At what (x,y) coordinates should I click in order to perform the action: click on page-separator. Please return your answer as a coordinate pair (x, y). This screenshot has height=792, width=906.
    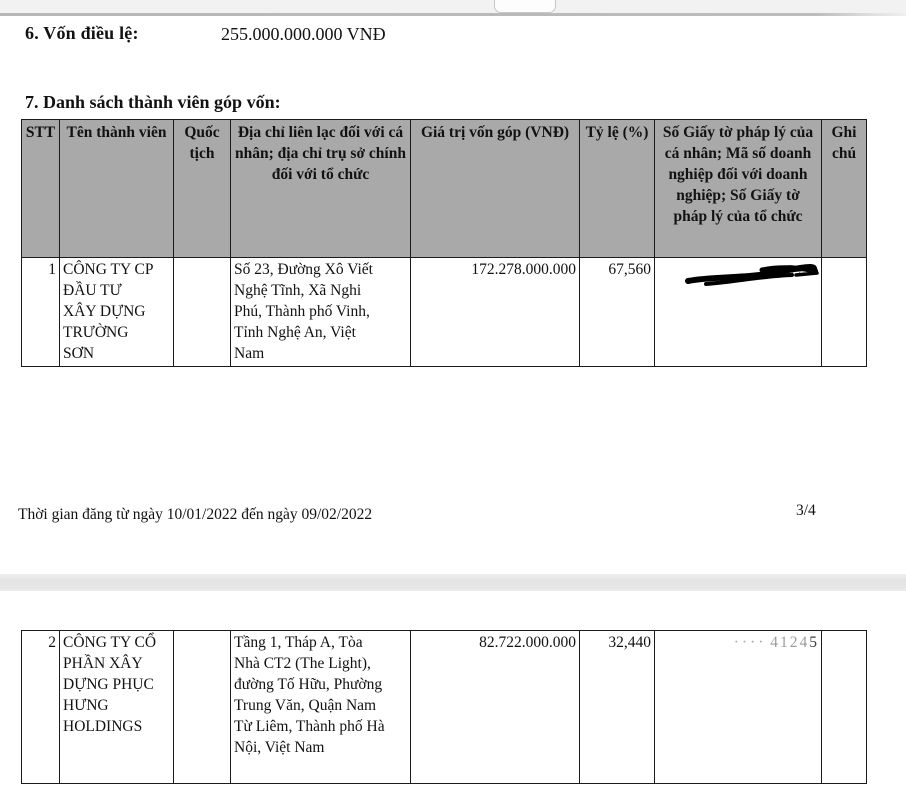
    Looking at the image, I should click on (453, 582).